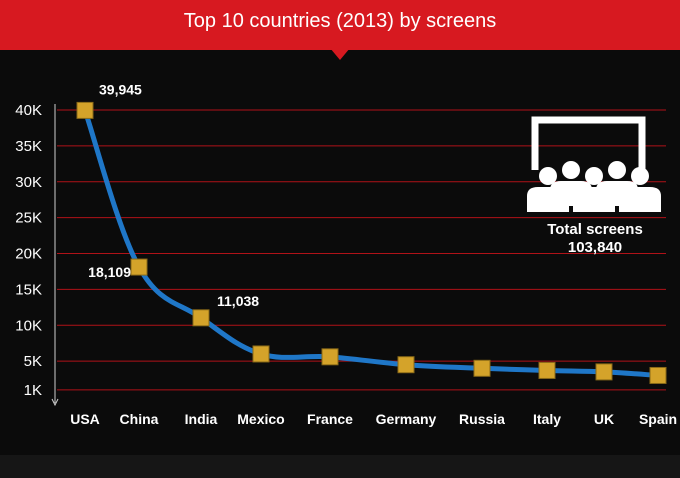 The width and height of the screenshot is (680, 478). I want to click on footer-band, so click(340, 466).